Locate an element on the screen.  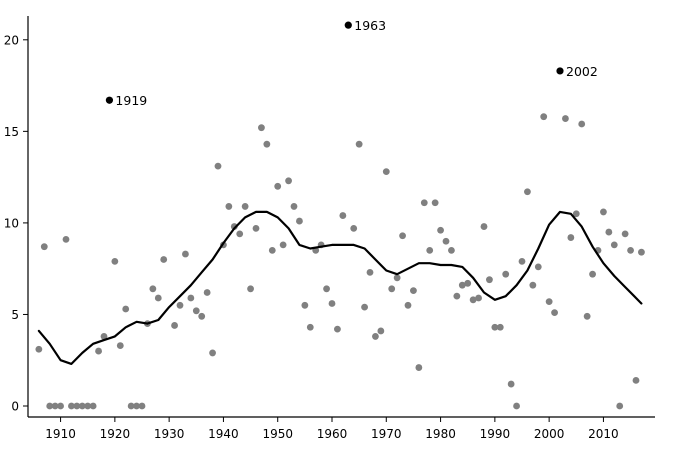
x-tick-label: 1960 is located at coordinates (332, 434).